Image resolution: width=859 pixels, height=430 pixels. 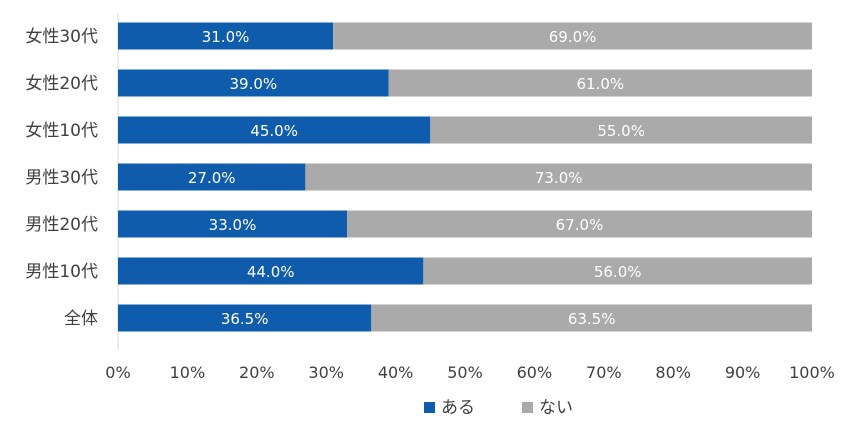 I want to click on x-tick-label: 90%, so click(x=743, y=372).